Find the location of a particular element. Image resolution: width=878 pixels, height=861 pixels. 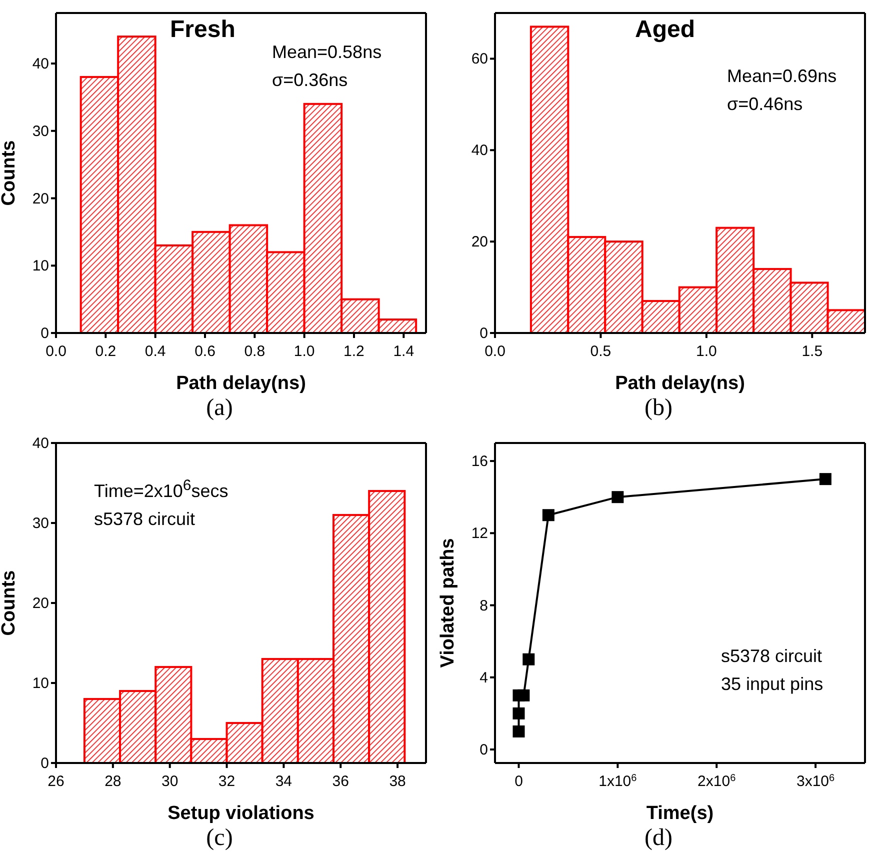

x-tick-label: 2x10$^{6}$ is located at coordinates (717, 781).